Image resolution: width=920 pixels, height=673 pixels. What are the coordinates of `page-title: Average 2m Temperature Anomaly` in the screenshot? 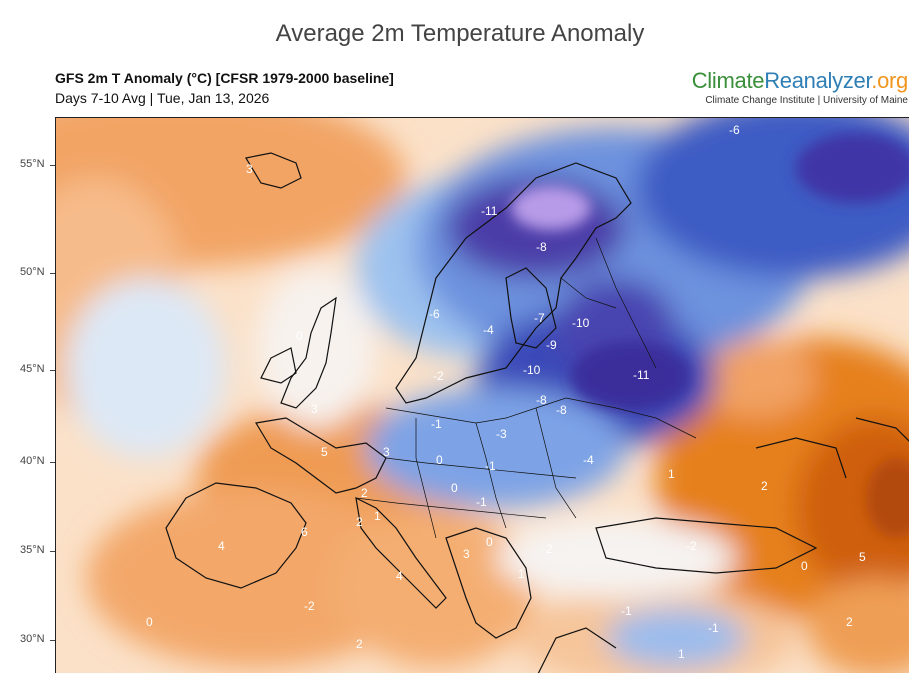 It's located at (460, 33).